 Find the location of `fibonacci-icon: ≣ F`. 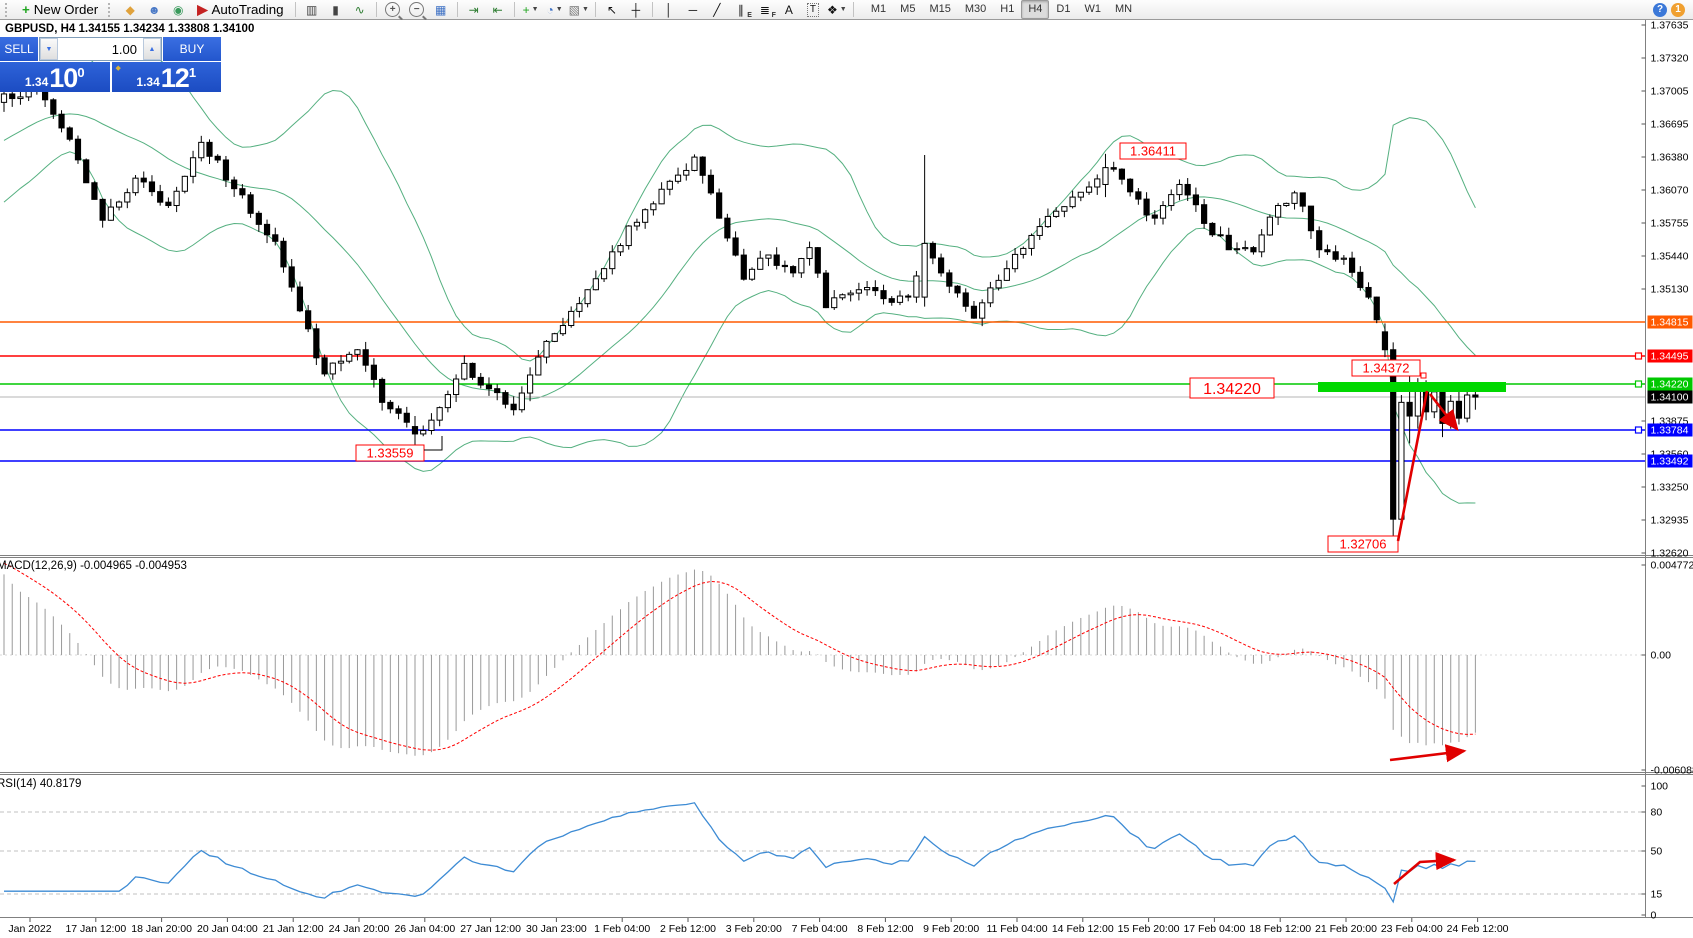

fibonacci-icon: ≣ F is located at coordinates (767, 11).